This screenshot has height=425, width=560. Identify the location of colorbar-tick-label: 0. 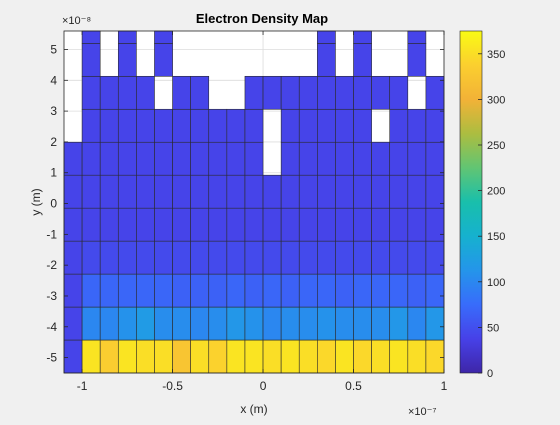
(490, 374).